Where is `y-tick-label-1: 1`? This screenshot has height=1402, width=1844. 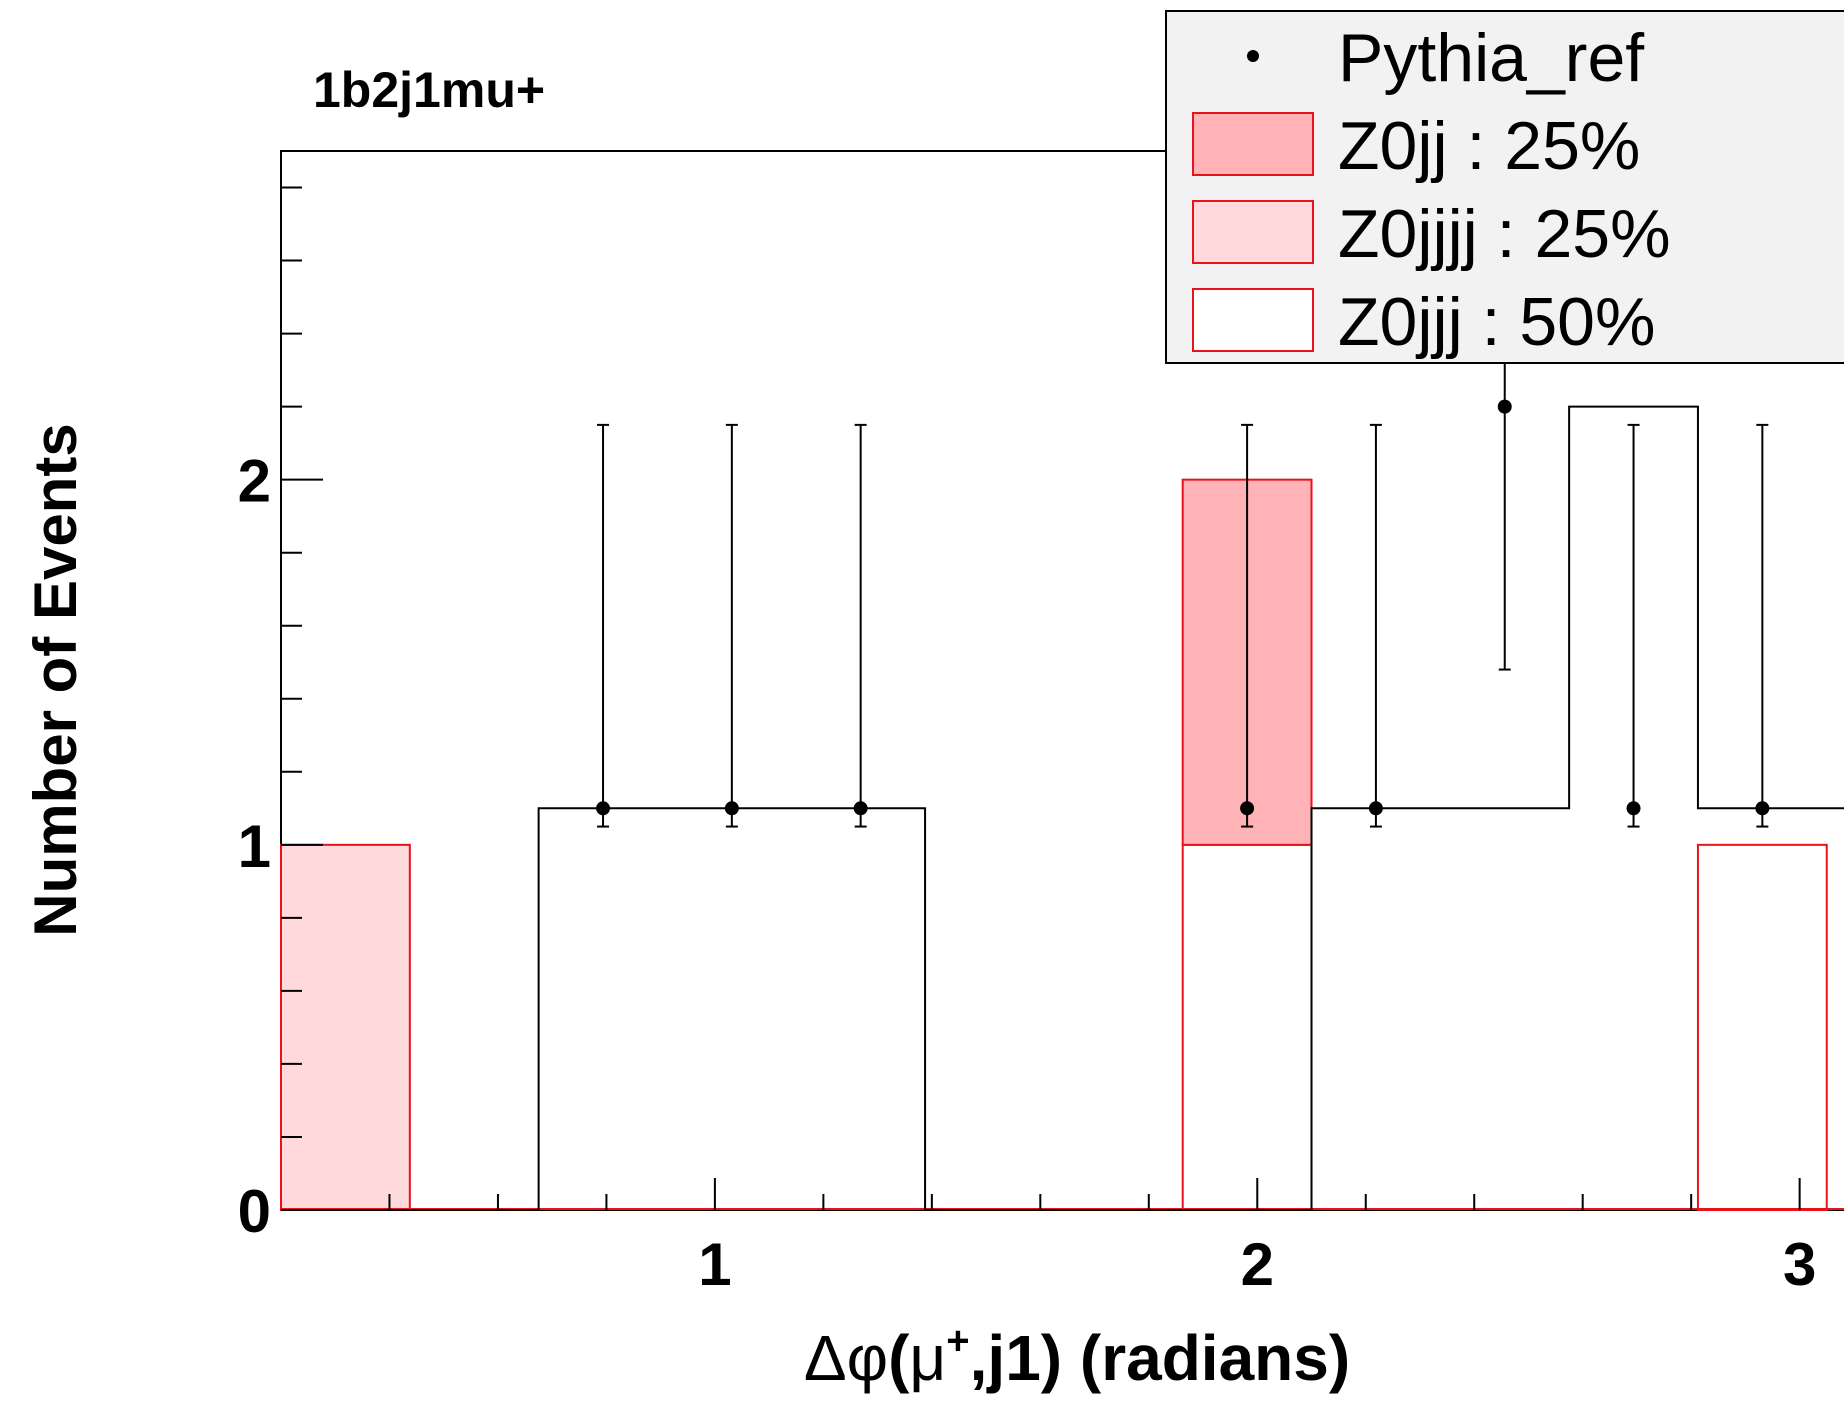 y-tick-label-1: 1 is located at coordinates (254, 846).